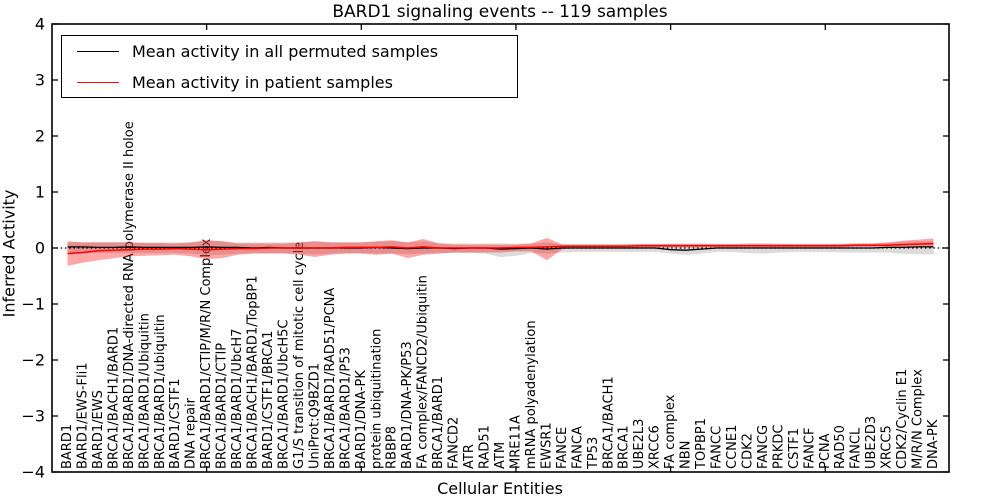  I want to click on patient-line-swatch, so click(98, 82).